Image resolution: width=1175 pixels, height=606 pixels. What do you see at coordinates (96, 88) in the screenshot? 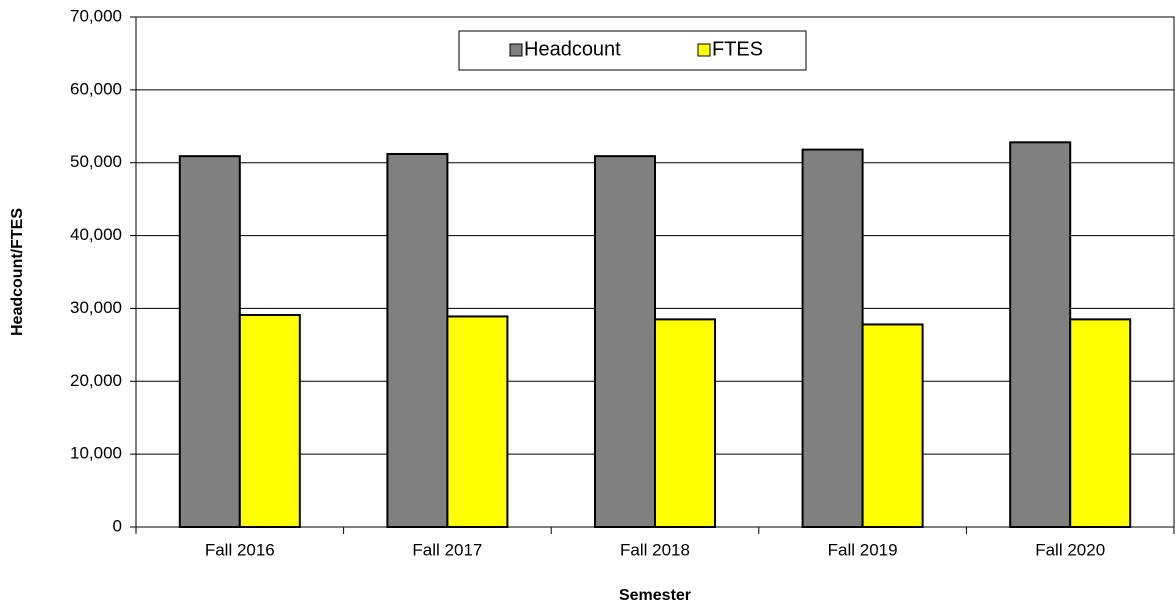
I see `y-tick-label: 60,000` at bounding box center [96, 88].